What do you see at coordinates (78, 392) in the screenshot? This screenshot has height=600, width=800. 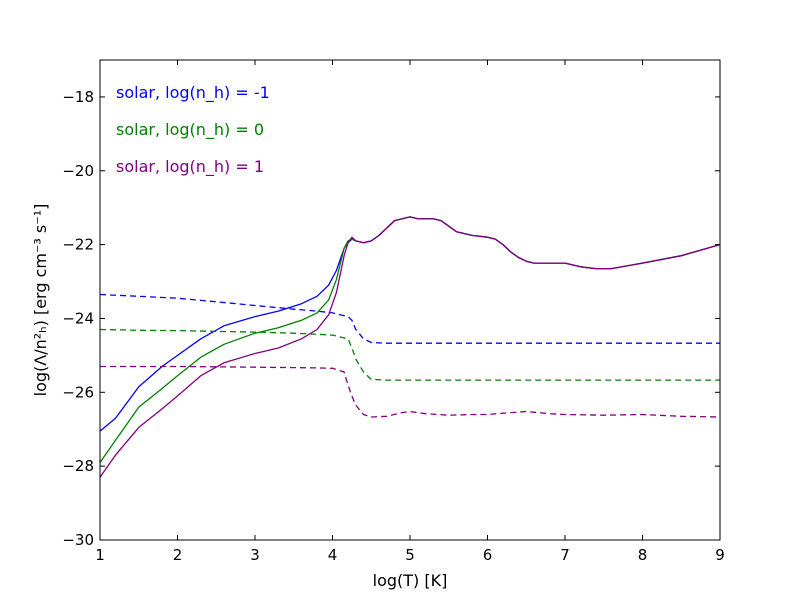 I see `y-tick-label: −26` at bounding box center [78, 392].